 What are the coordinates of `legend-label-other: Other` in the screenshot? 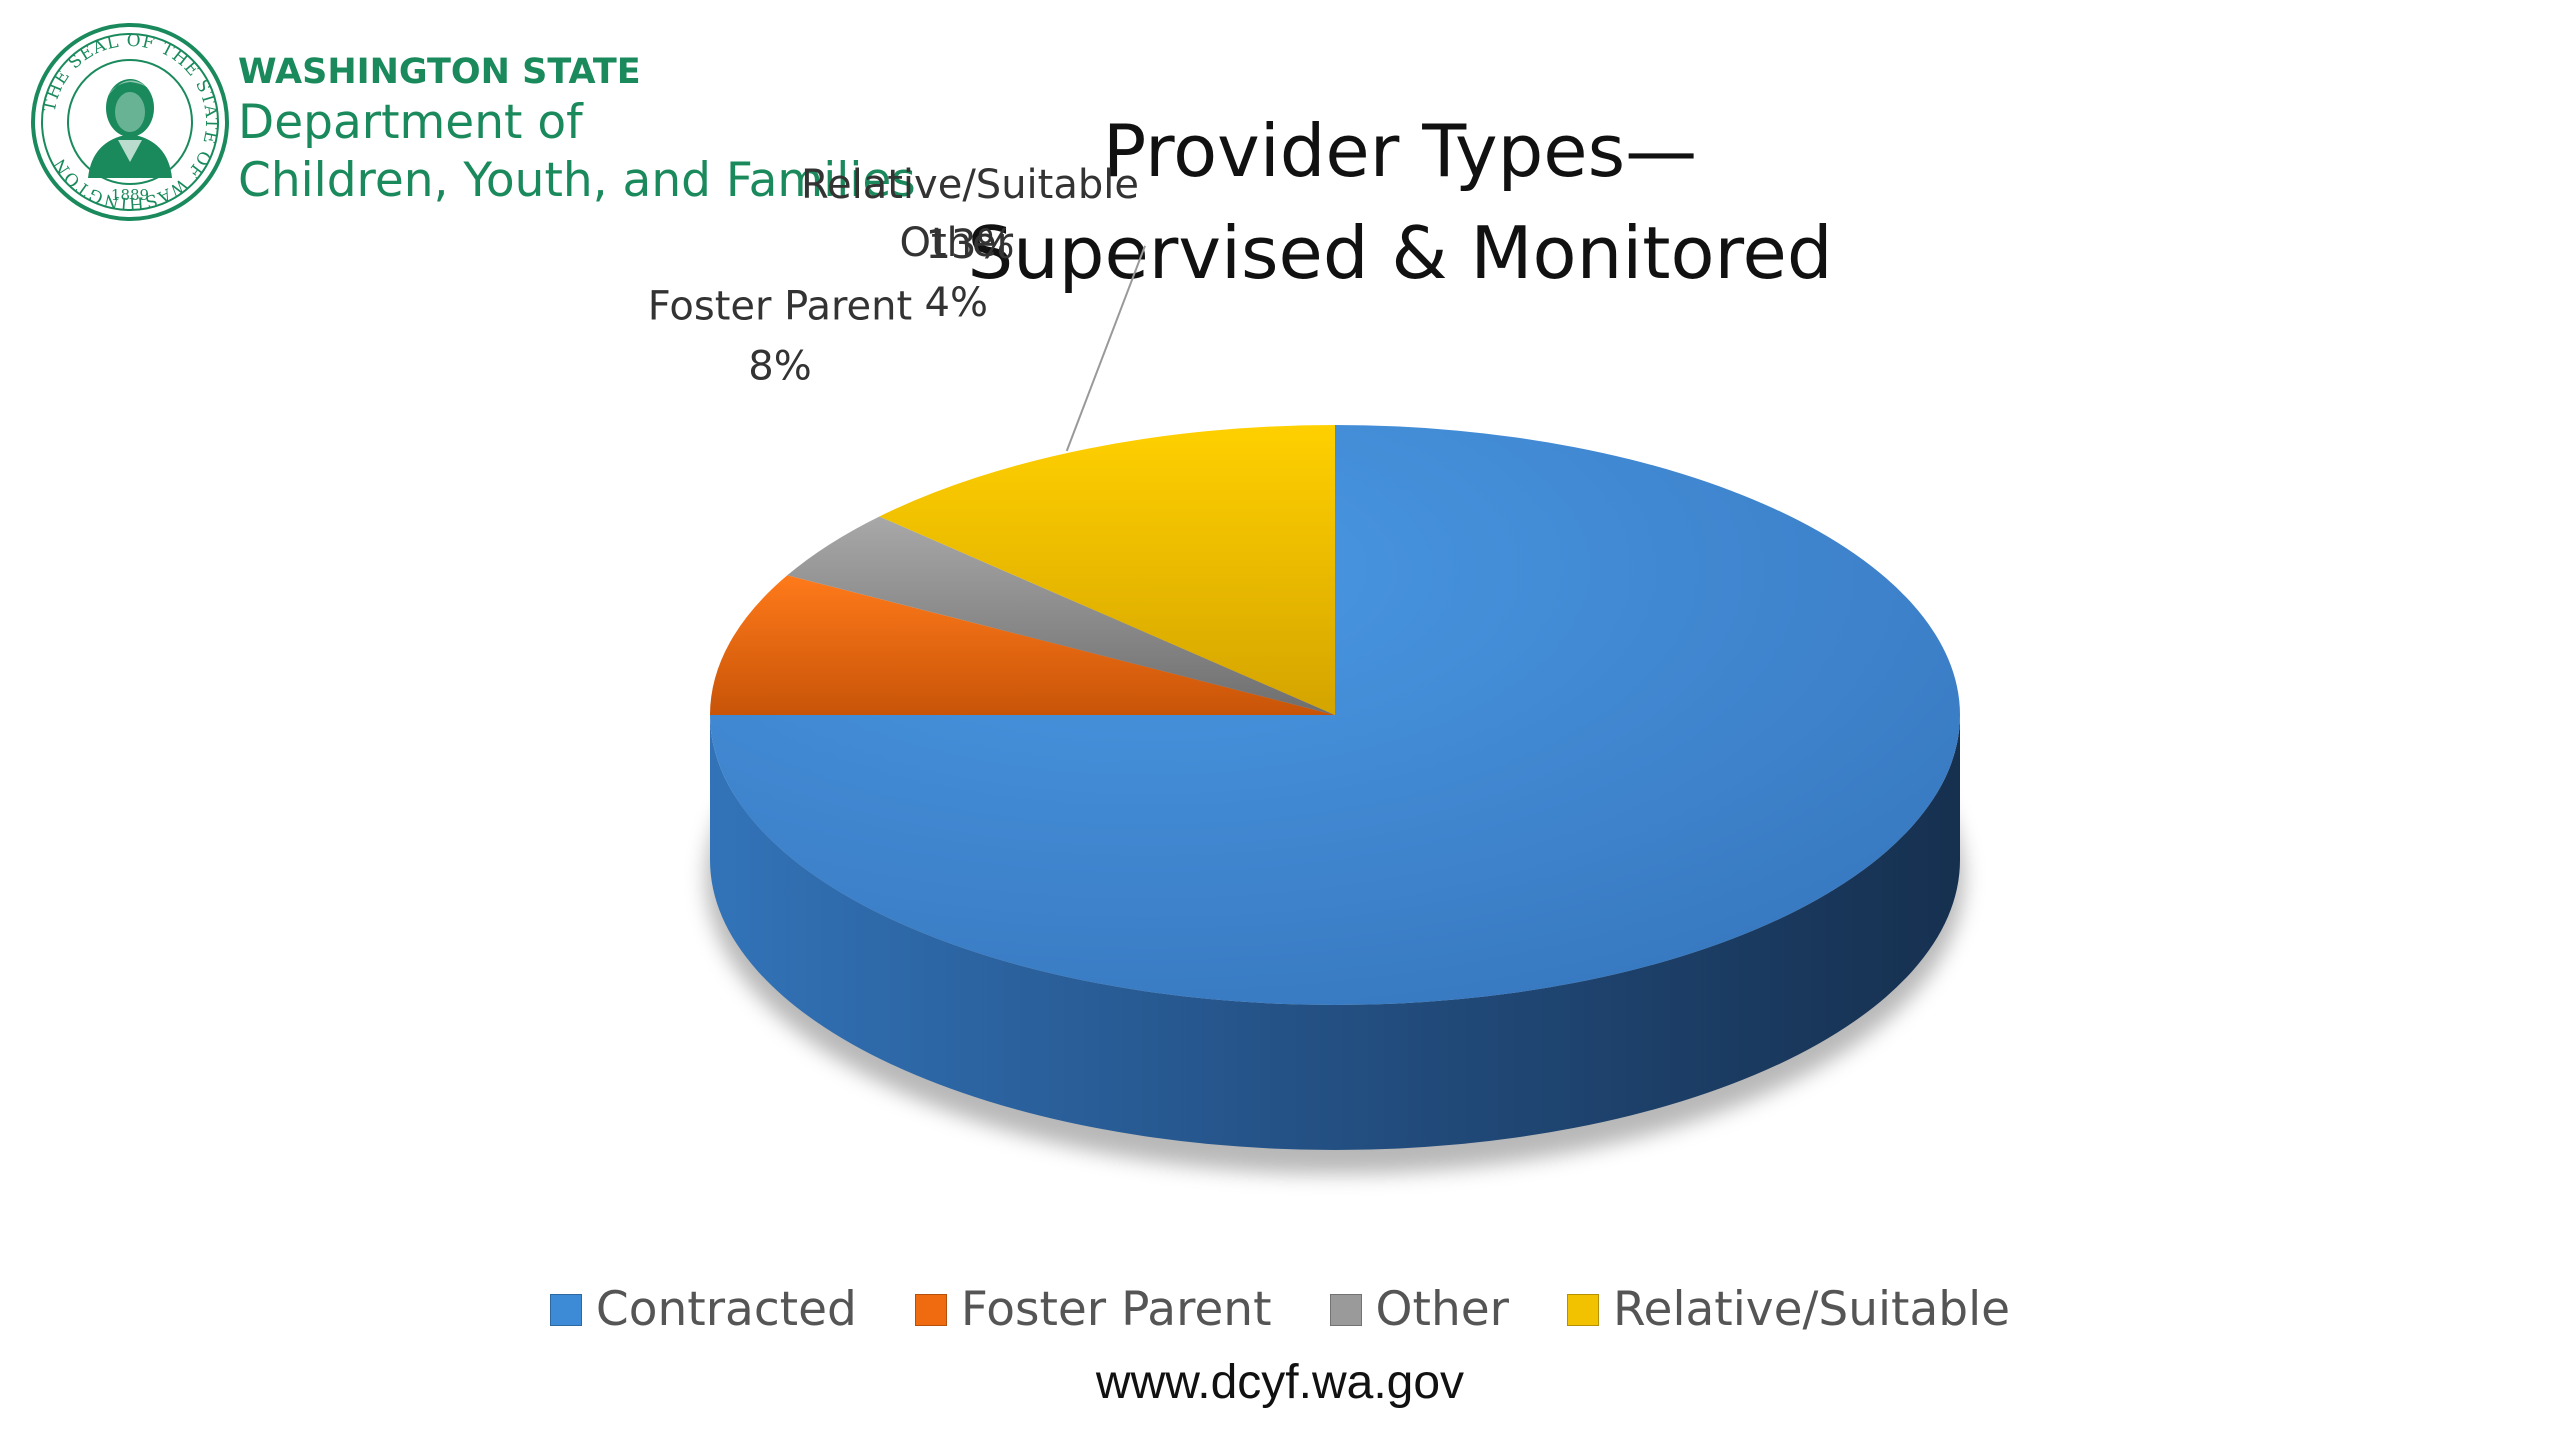 It's located at (1442, 1309).